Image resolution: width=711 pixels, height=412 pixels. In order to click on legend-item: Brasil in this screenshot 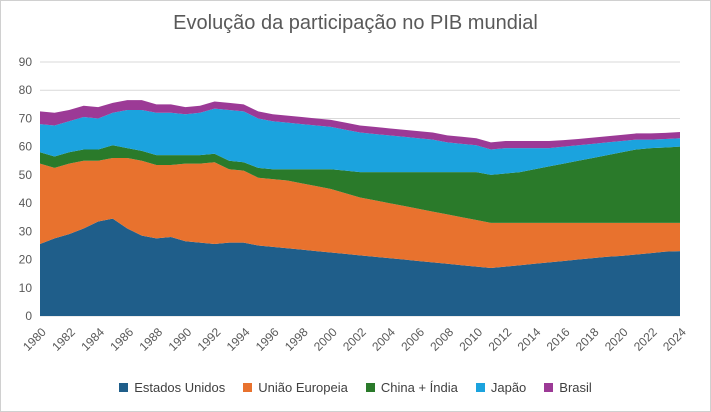, I will do `click(568, 387)`.